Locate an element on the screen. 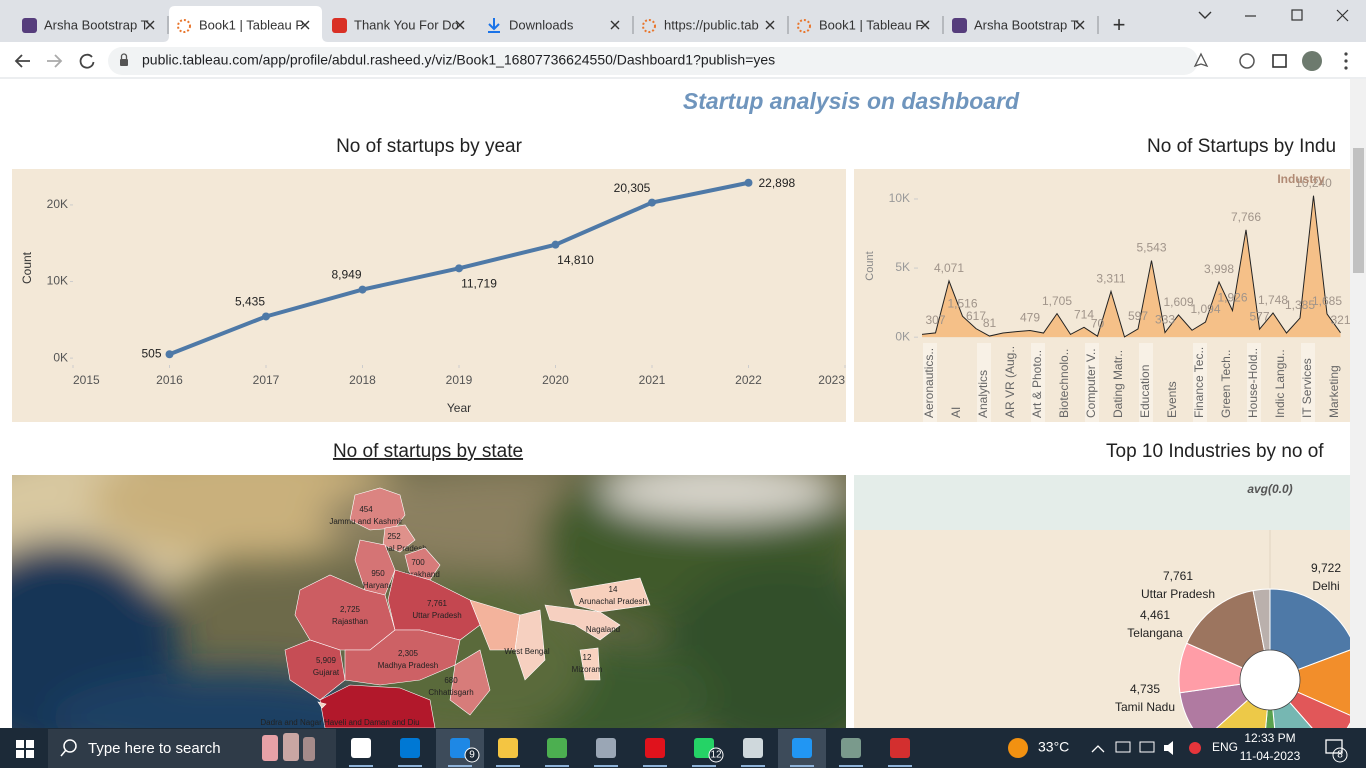 The width and height of the screenshot is (1366, 768). data-label: 714 is located at coordinates (1084, 314).